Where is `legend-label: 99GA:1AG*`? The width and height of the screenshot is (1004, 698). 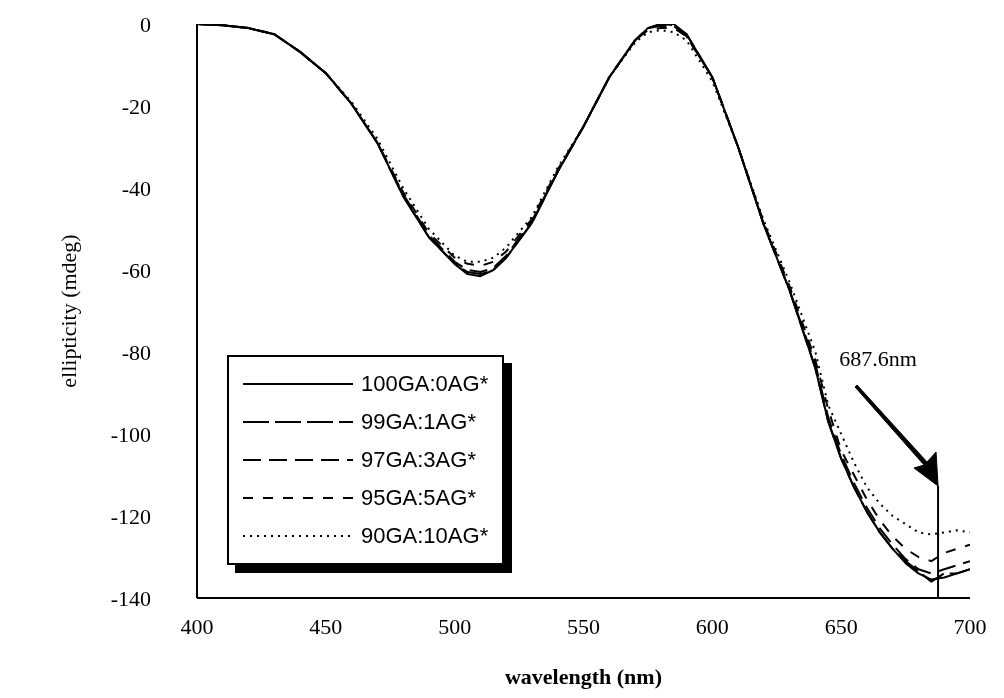 legend-label: 99GA:1AG* is located at coordinates (418, 422).